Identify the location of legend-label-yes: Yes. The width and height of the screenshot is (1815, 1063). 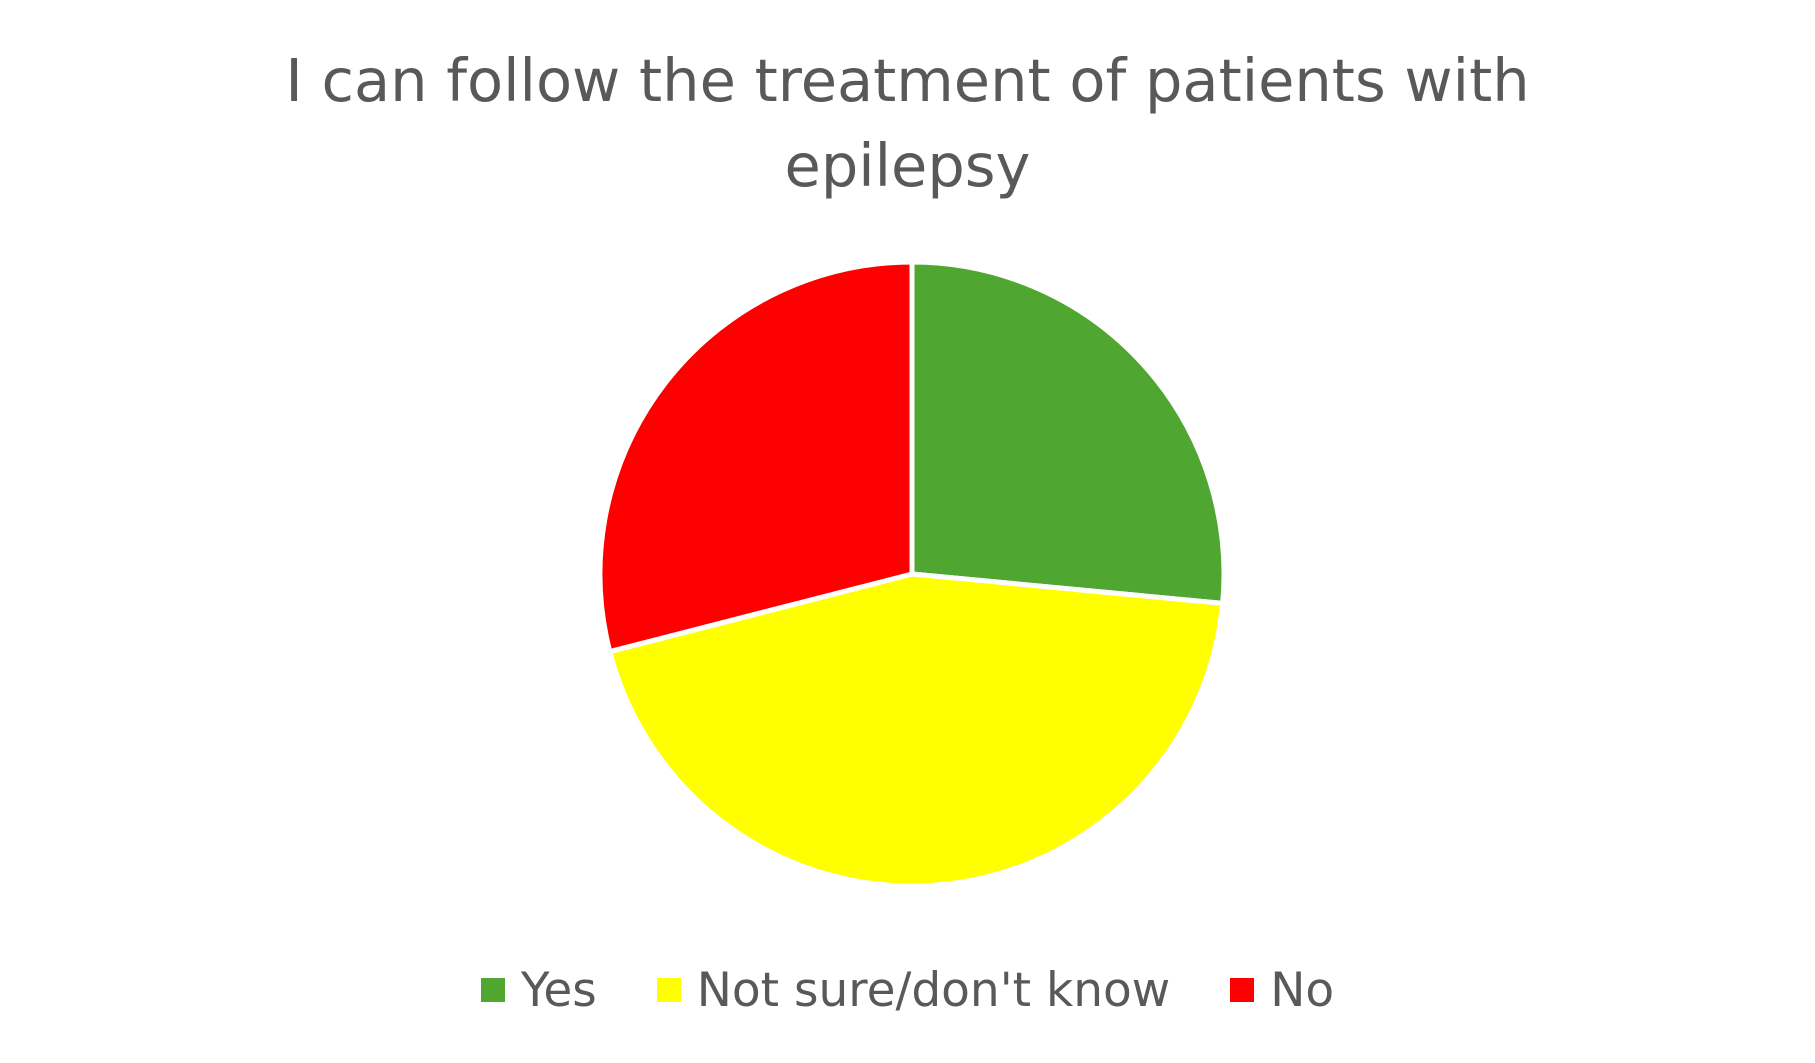
(558, 990).